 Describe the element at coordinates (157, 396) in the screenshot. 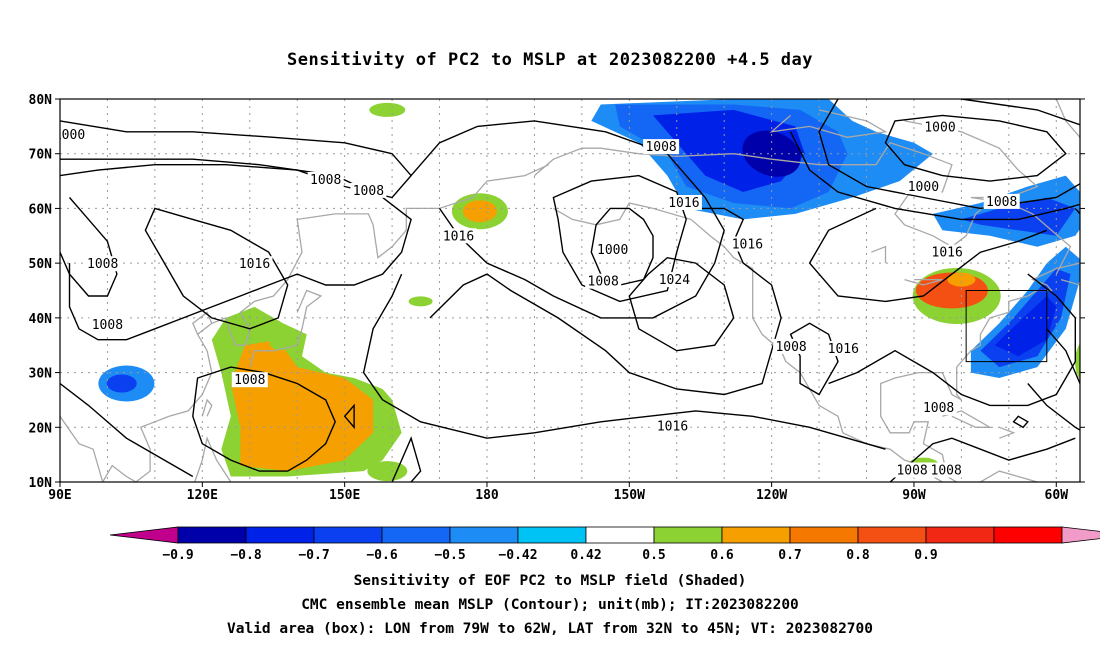

I see `coast-china` at that location.